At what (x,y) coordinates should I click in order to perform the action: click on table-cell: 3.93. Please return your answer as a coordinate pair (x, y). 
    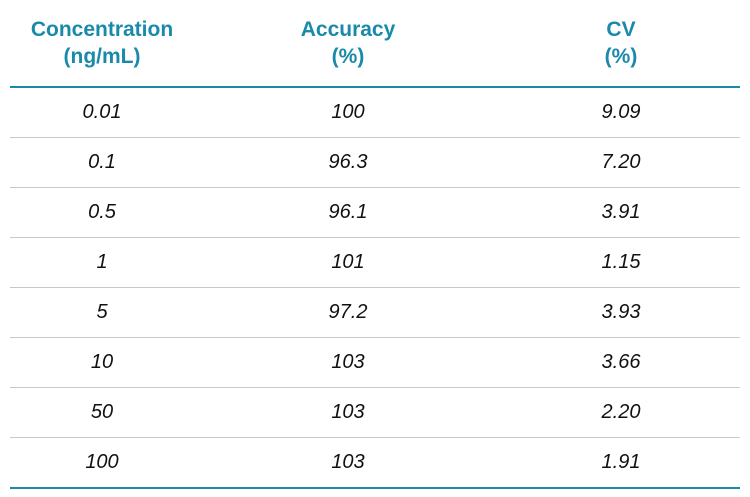
    Looking at the image, I should click on (621, 312).